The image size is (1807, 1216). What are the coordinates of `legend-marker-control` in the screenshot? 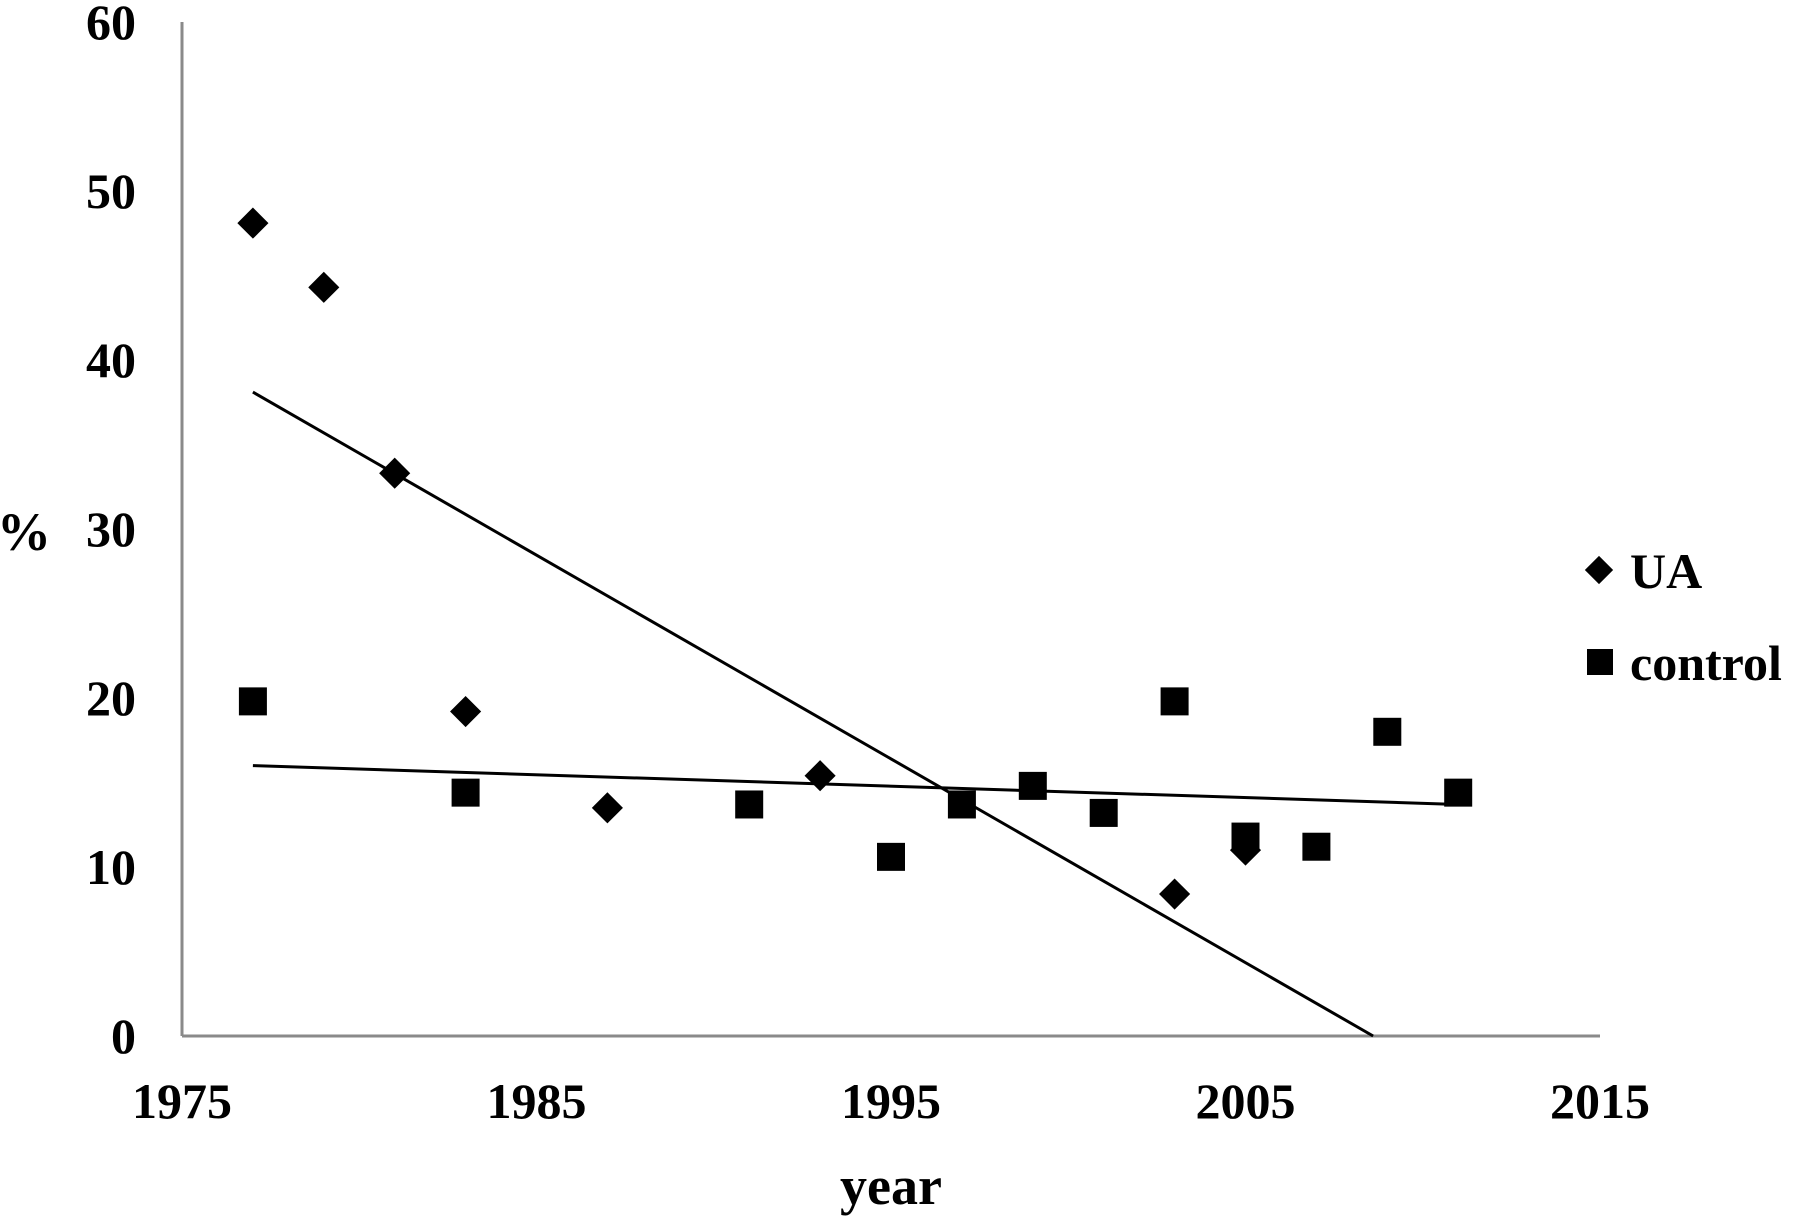 It's located at (1600, 662).